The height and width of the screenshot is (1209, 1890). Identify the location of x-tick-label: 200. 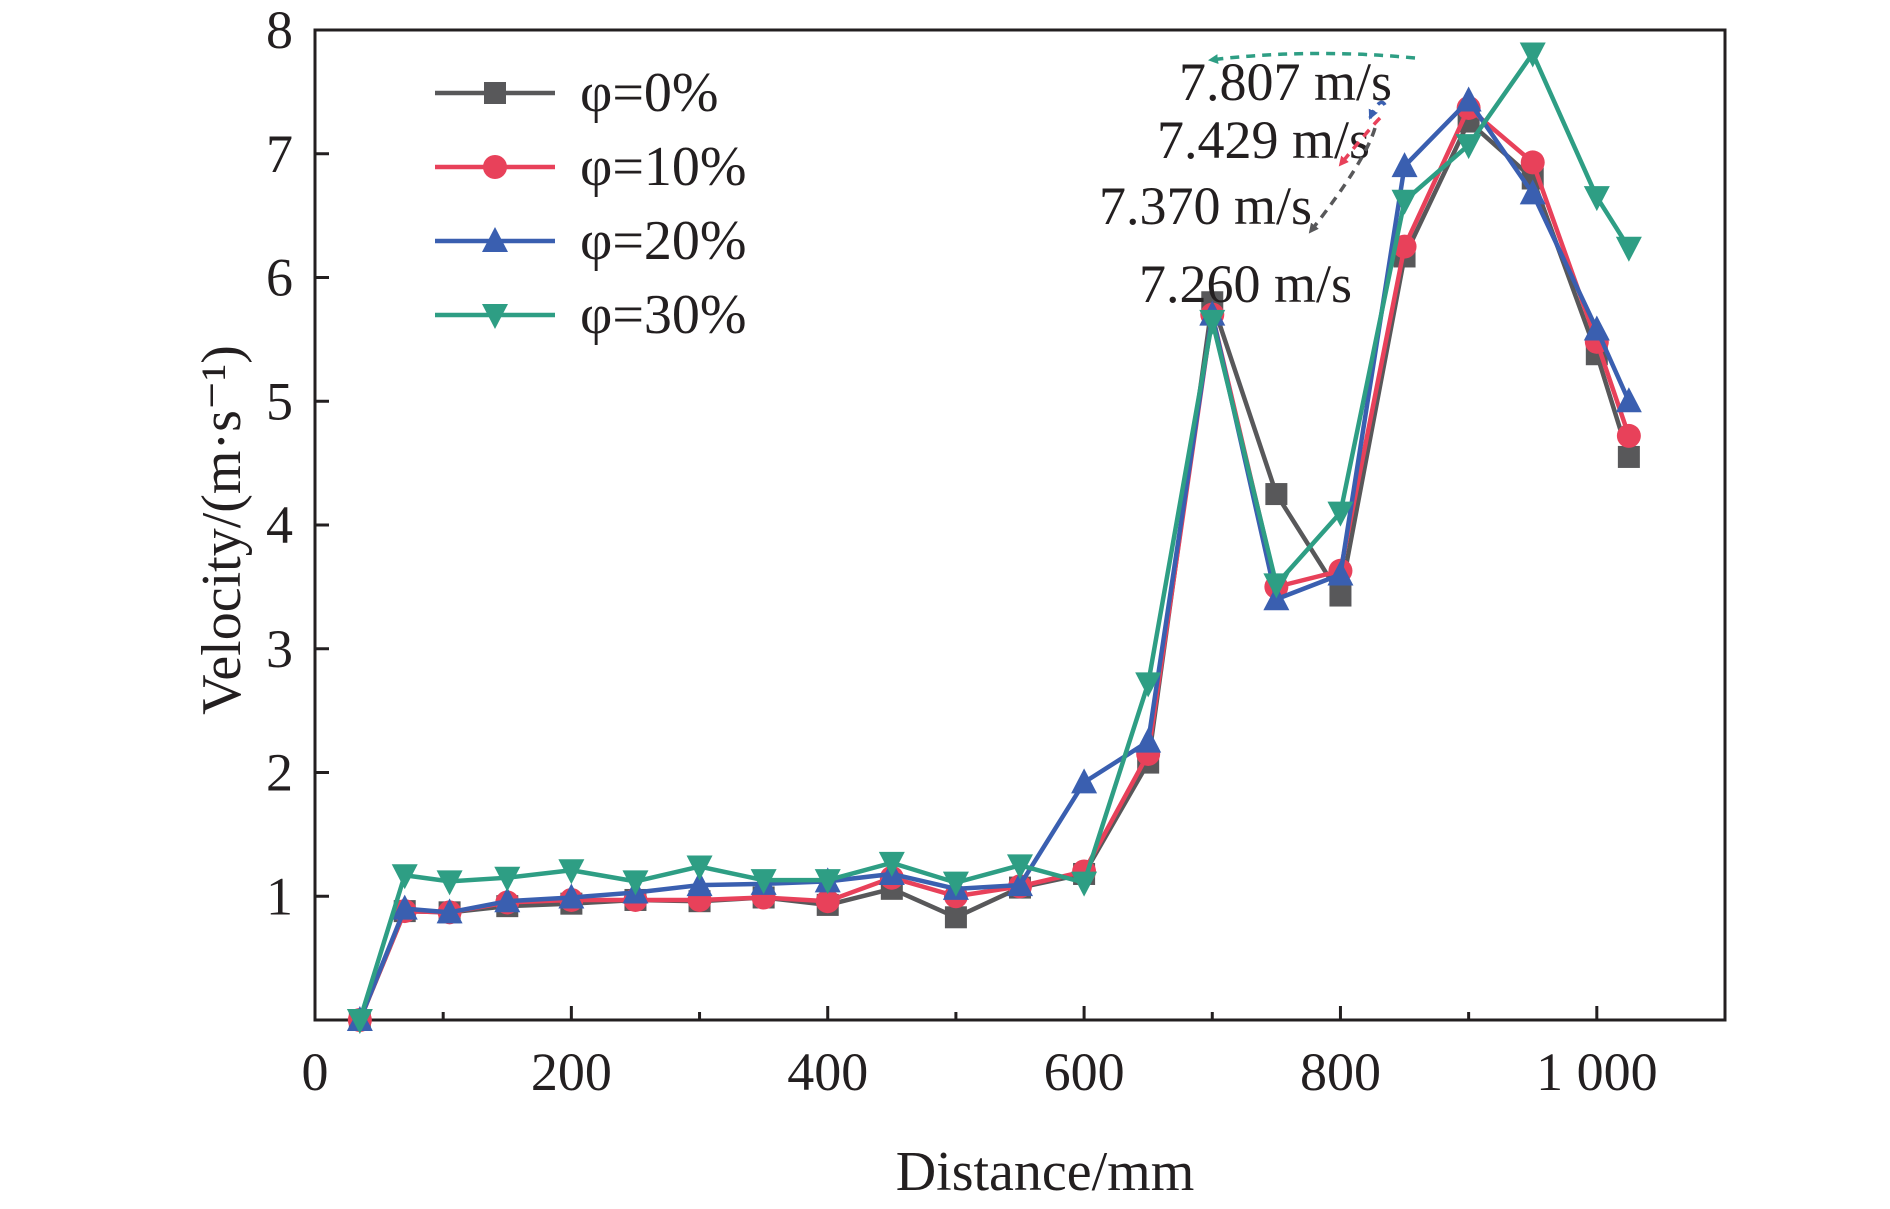
(571, 1072).